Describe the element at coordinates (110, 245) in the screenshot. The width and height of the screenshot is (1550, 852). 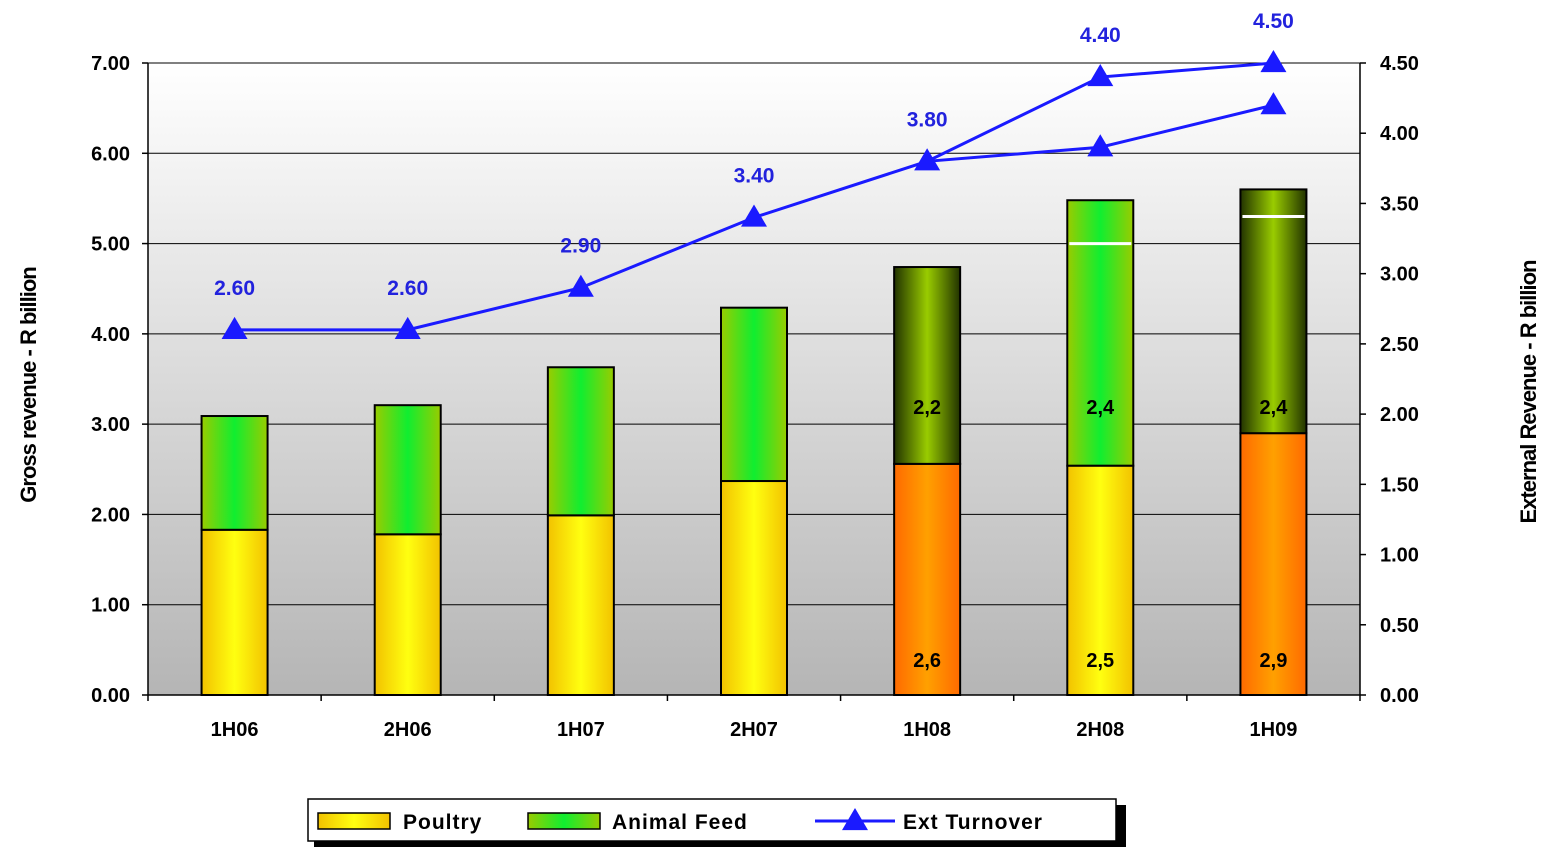
I see `y-tick-label: 5.00` at that location.